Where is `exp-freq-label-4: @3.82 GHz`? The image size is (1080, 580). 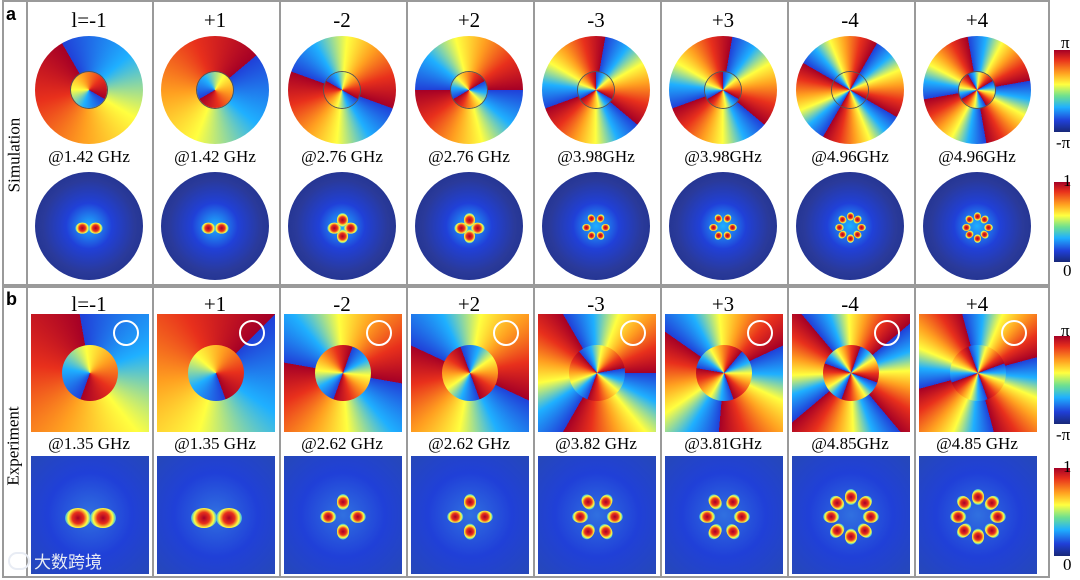
exp-freq-label-4: @3.82 GHz is located at coordinates (596, 443).